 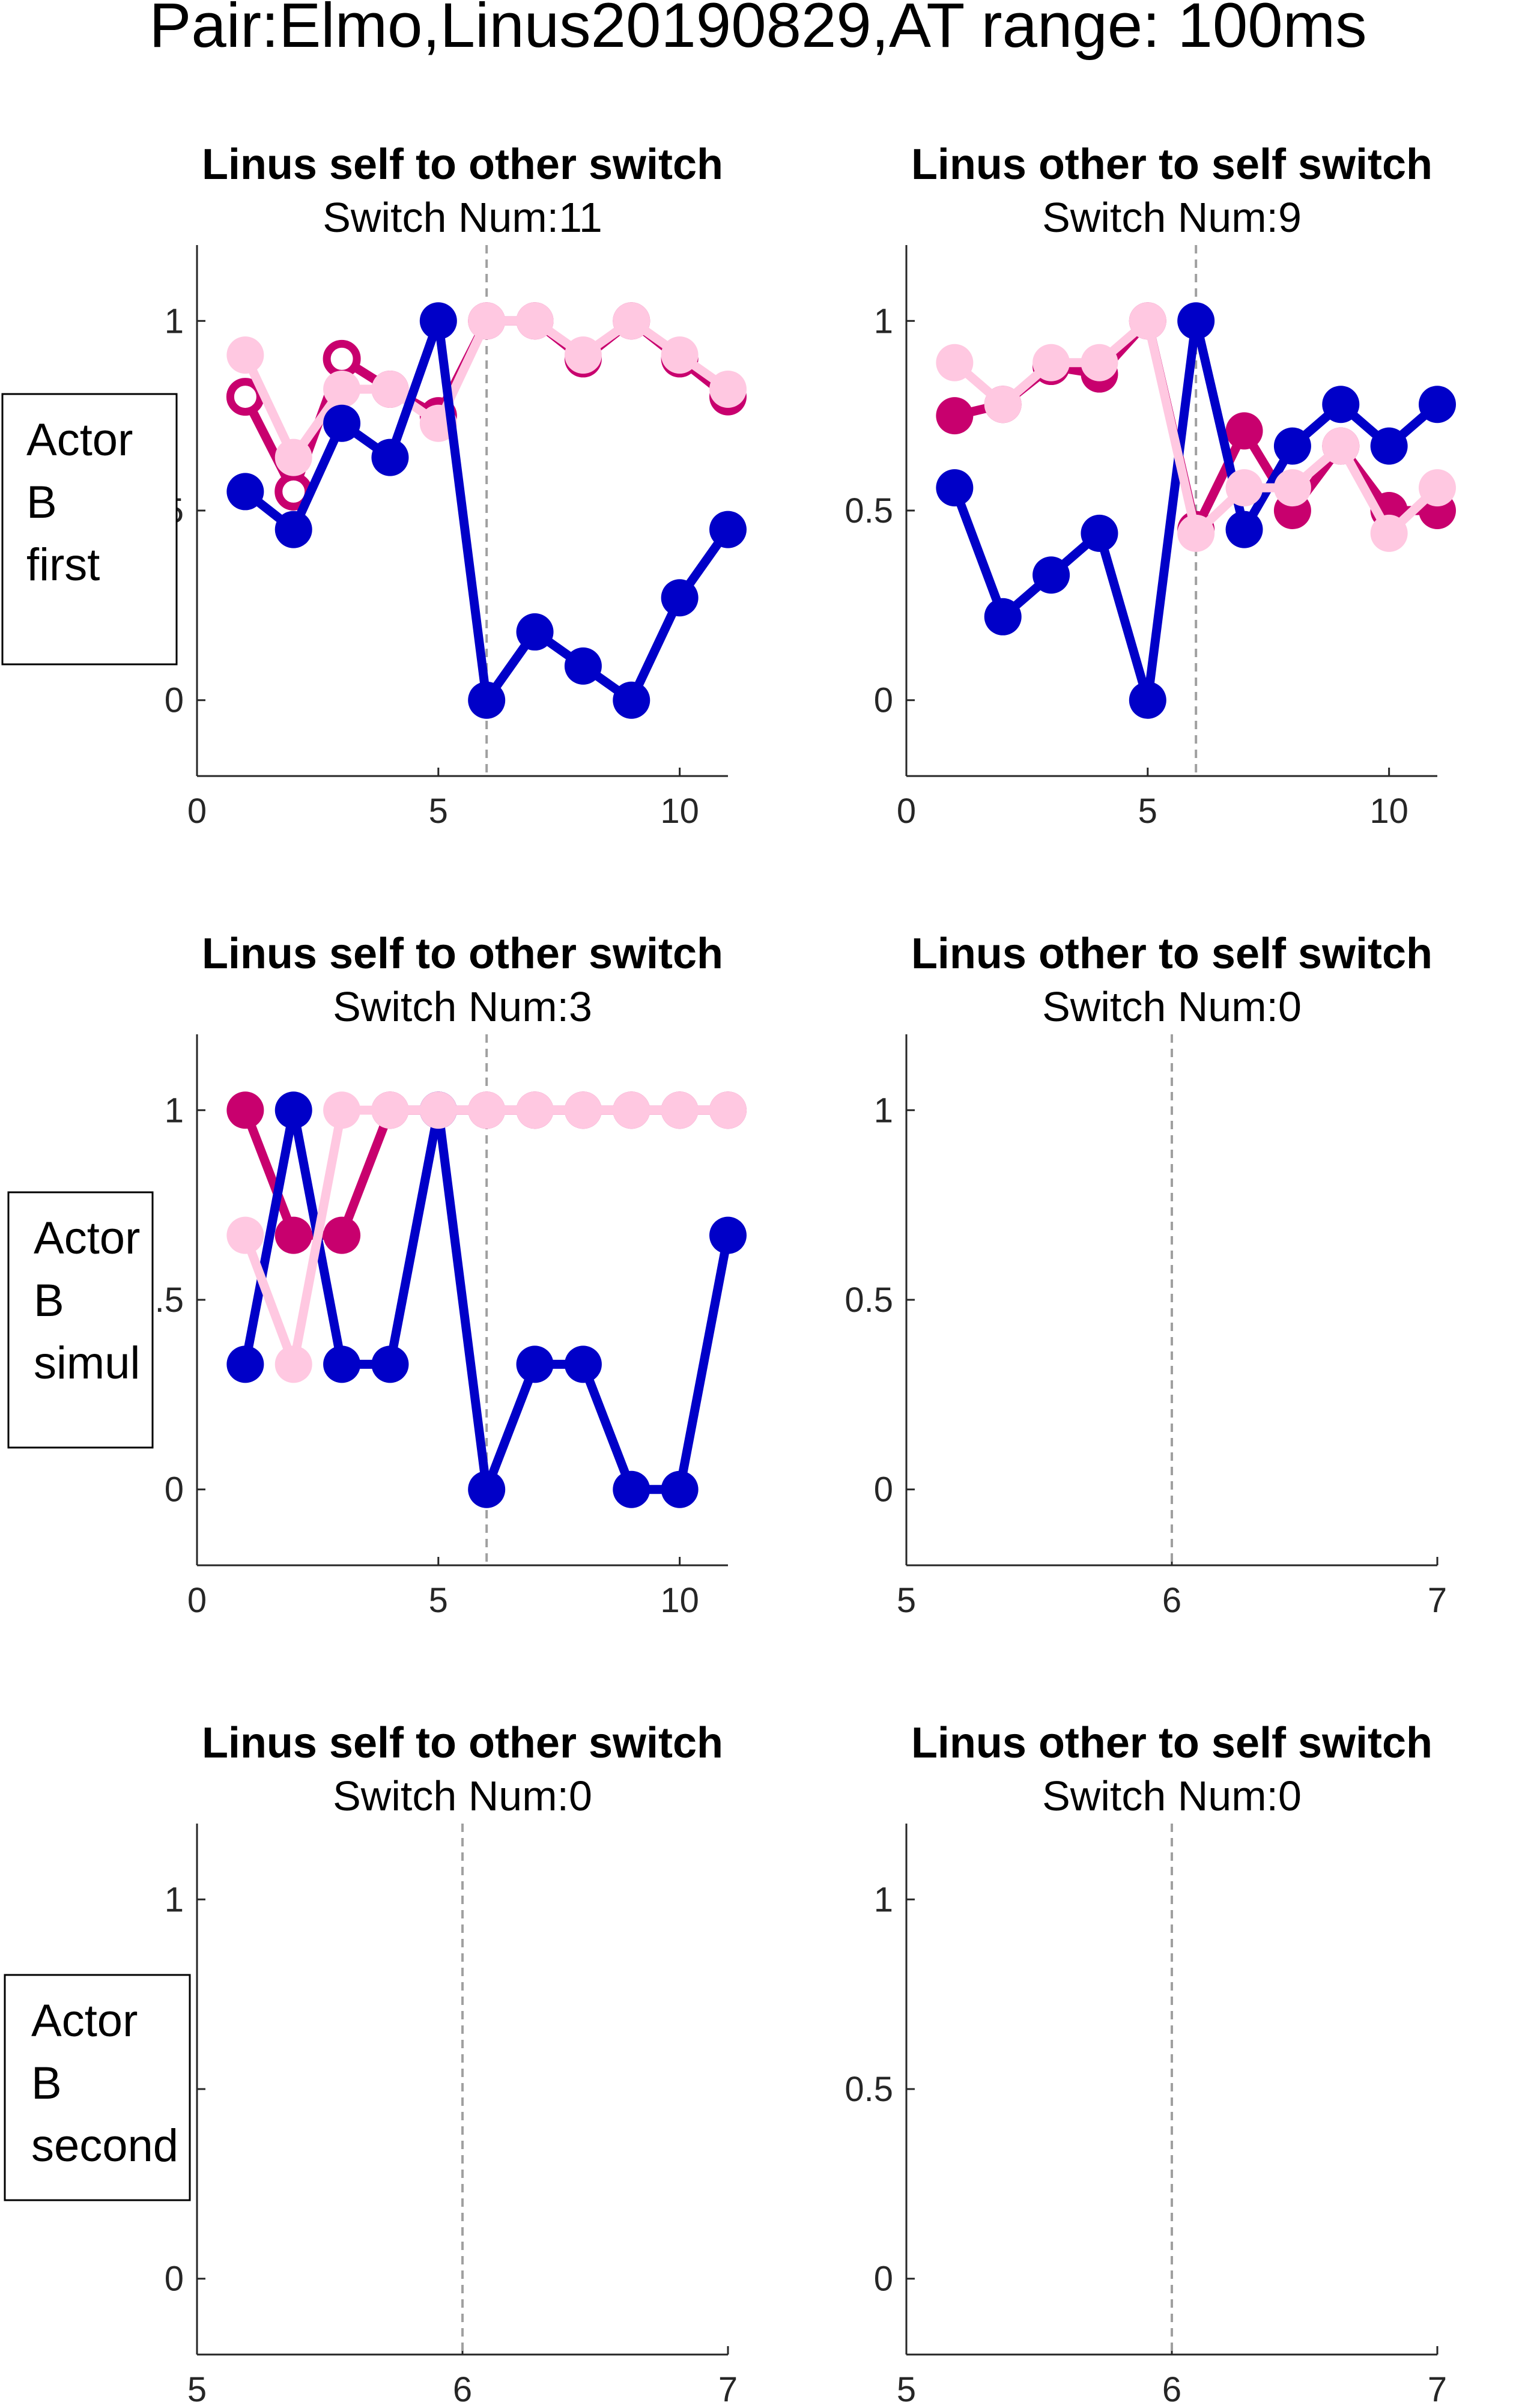 What do you see at coordinates (1172, 217) in the screenshot?
I see `panel-subtitle: Switch Num:9` at bounding box center [1172, 217].